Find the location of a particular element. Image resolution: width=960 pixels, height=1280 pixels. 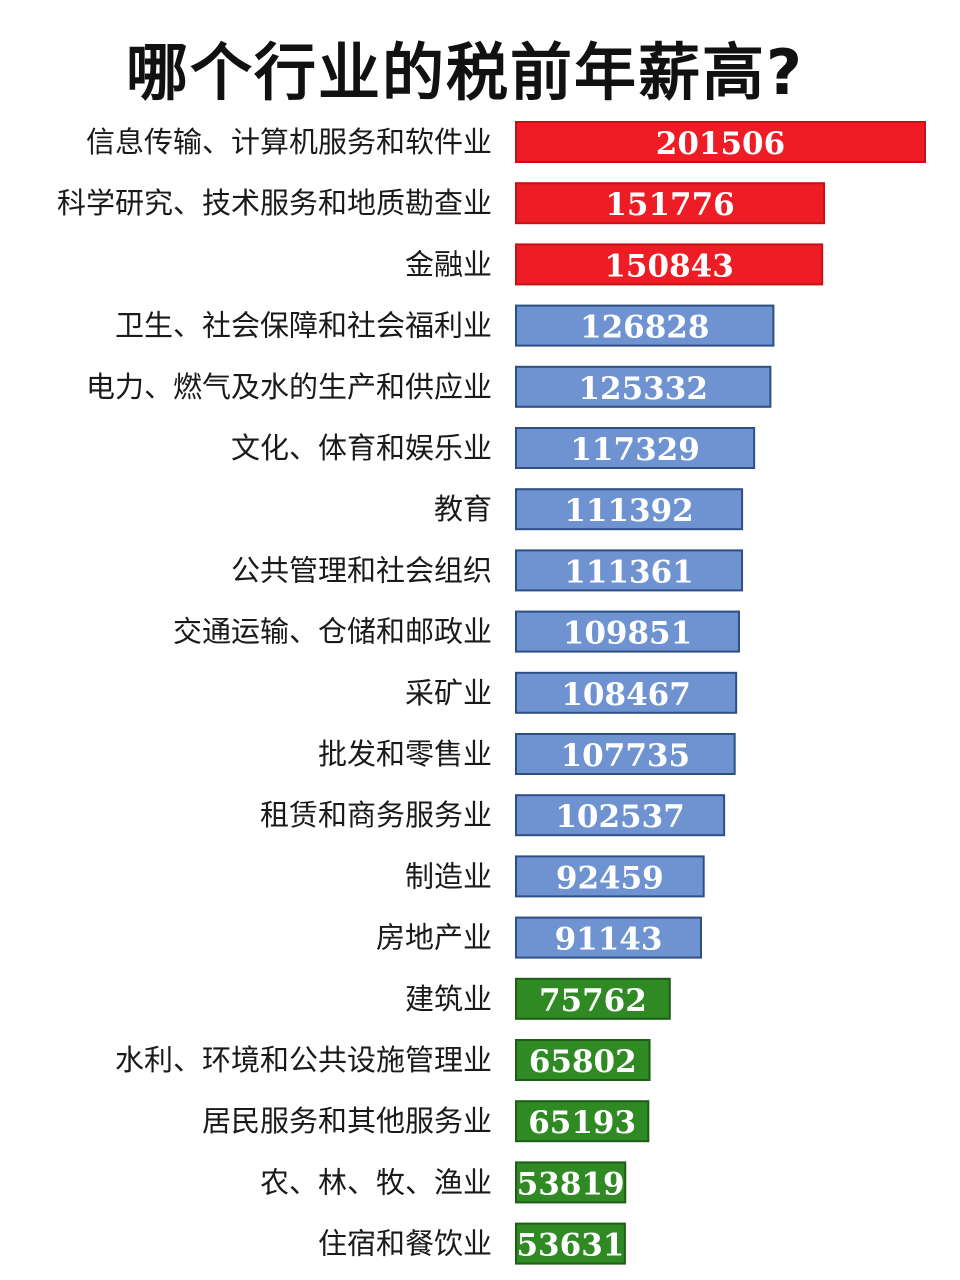

value-label: 53819 is located at coordinates (571, 1184).